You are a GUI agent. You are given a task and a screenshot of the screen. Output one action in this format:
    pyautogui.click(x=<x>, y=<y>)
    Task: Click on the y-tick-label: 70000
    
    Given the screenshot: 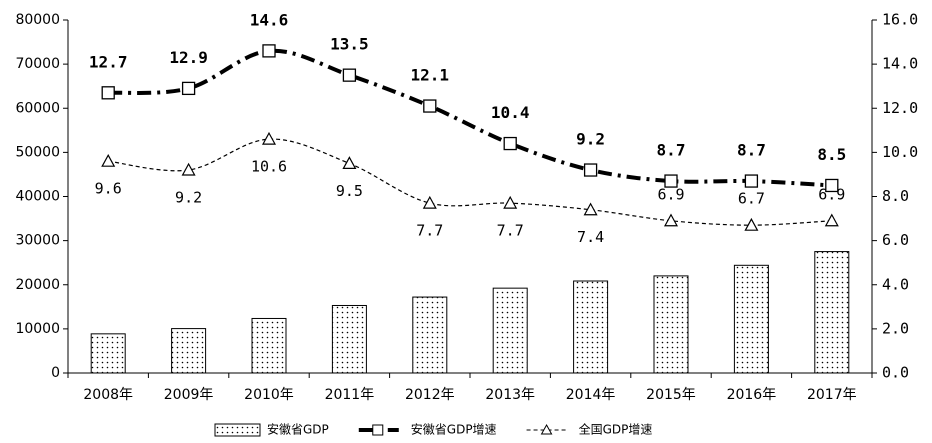 What is the action you would take?
    pyautogui.click(x=37, y=64)
    